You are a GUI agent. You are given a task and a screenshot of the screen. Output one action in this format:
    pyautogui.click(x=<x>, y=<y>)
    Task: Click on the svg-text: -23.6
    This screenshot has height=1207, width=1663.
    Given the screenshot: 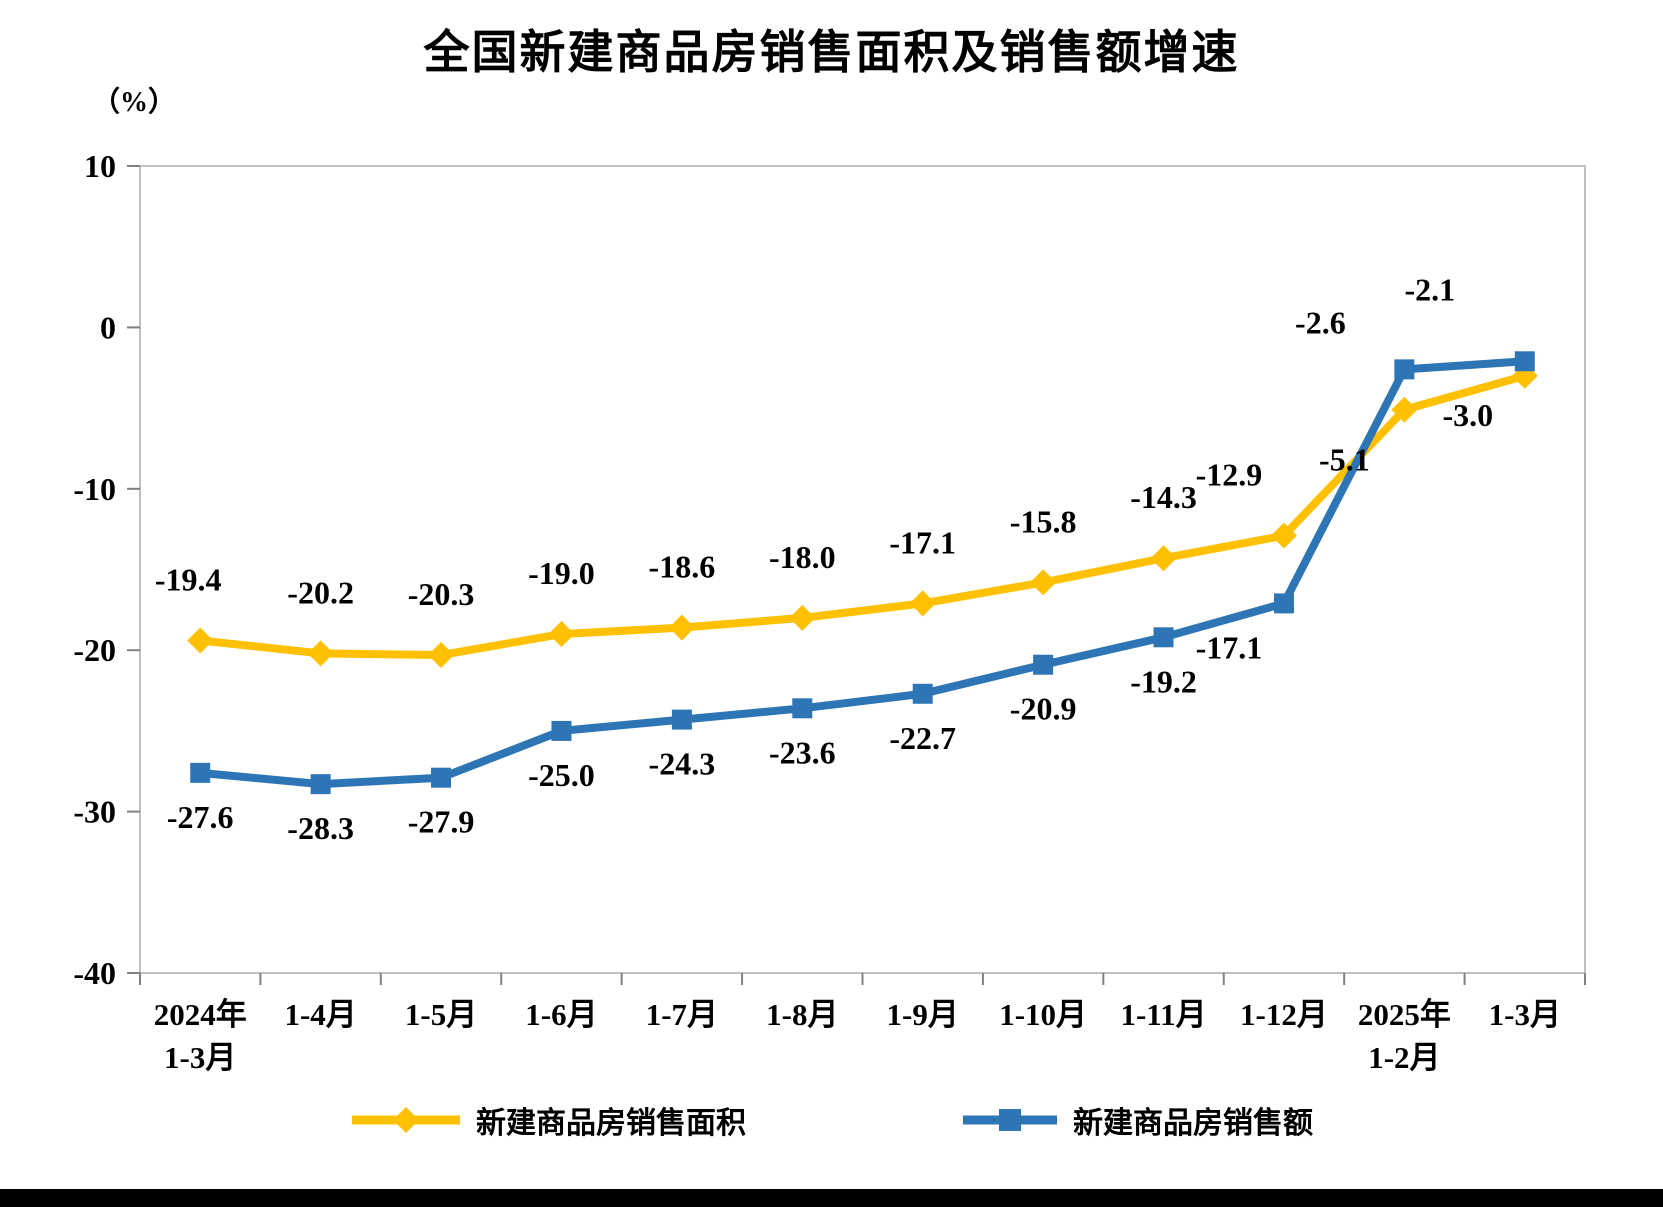 What is the action you would take?
    pyautogui.click(x=802, y=752)
    